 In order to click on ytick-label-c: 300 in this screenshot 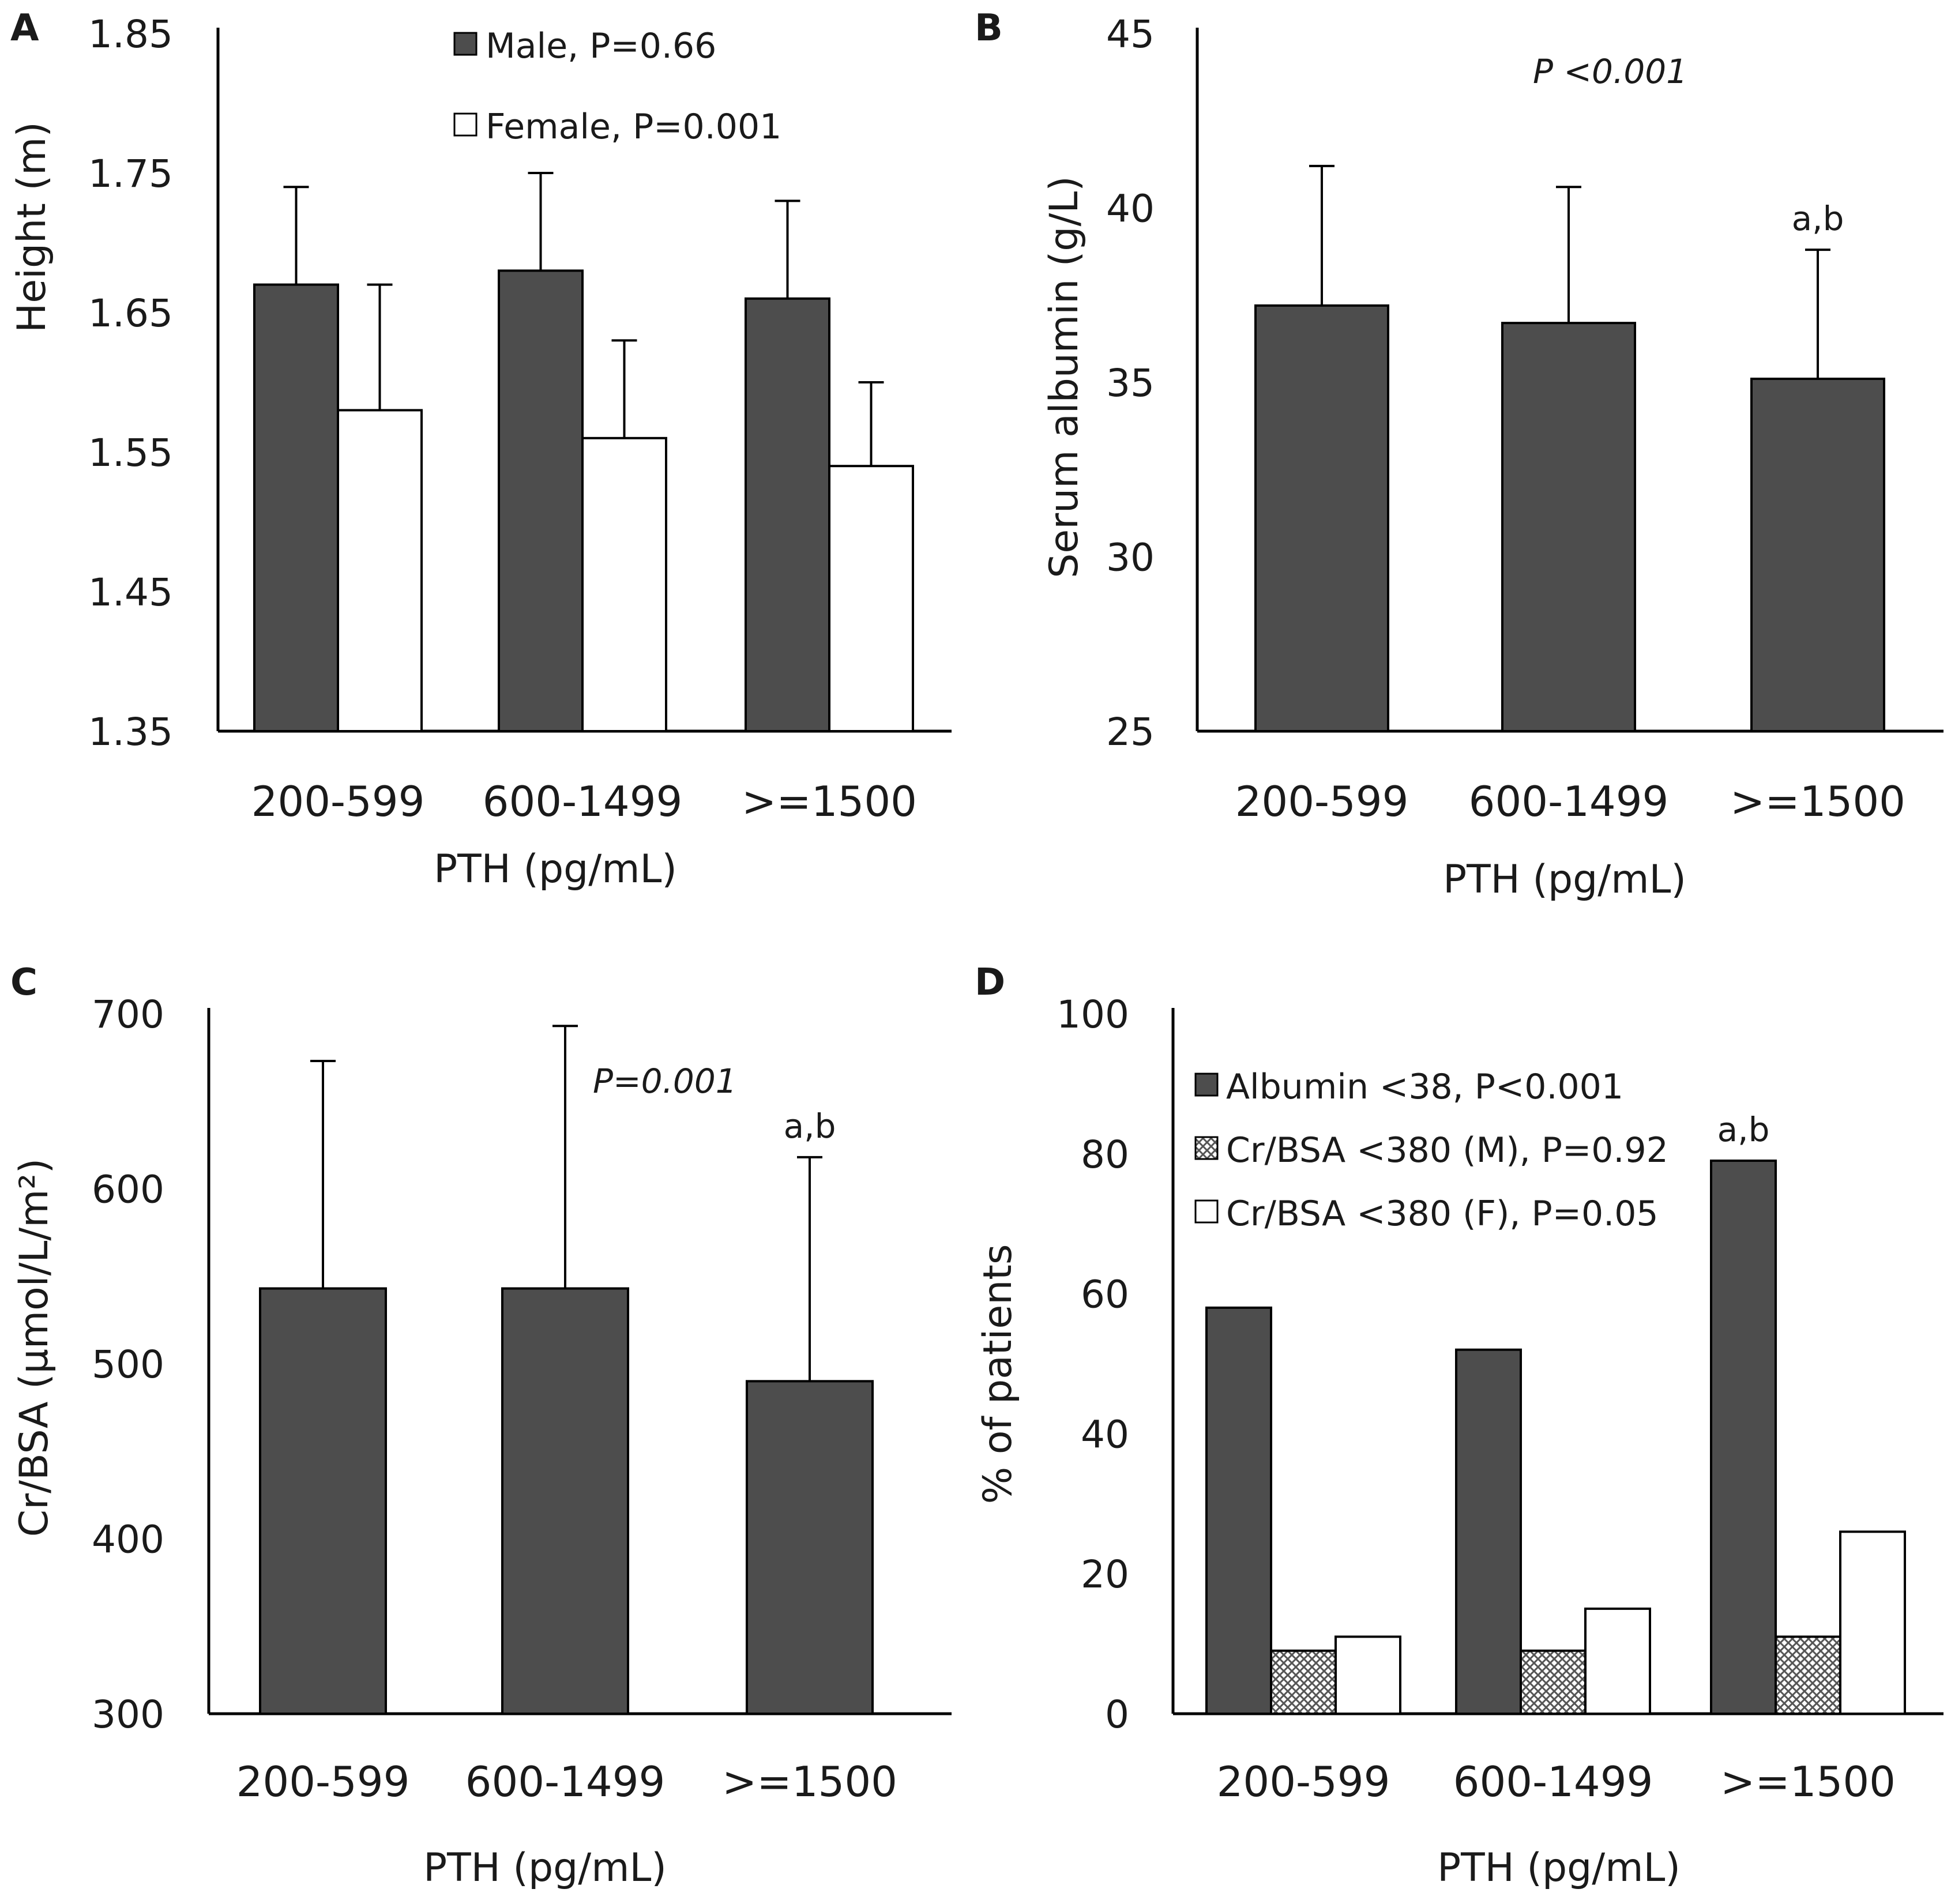, I will do `click(128, 1715)`.